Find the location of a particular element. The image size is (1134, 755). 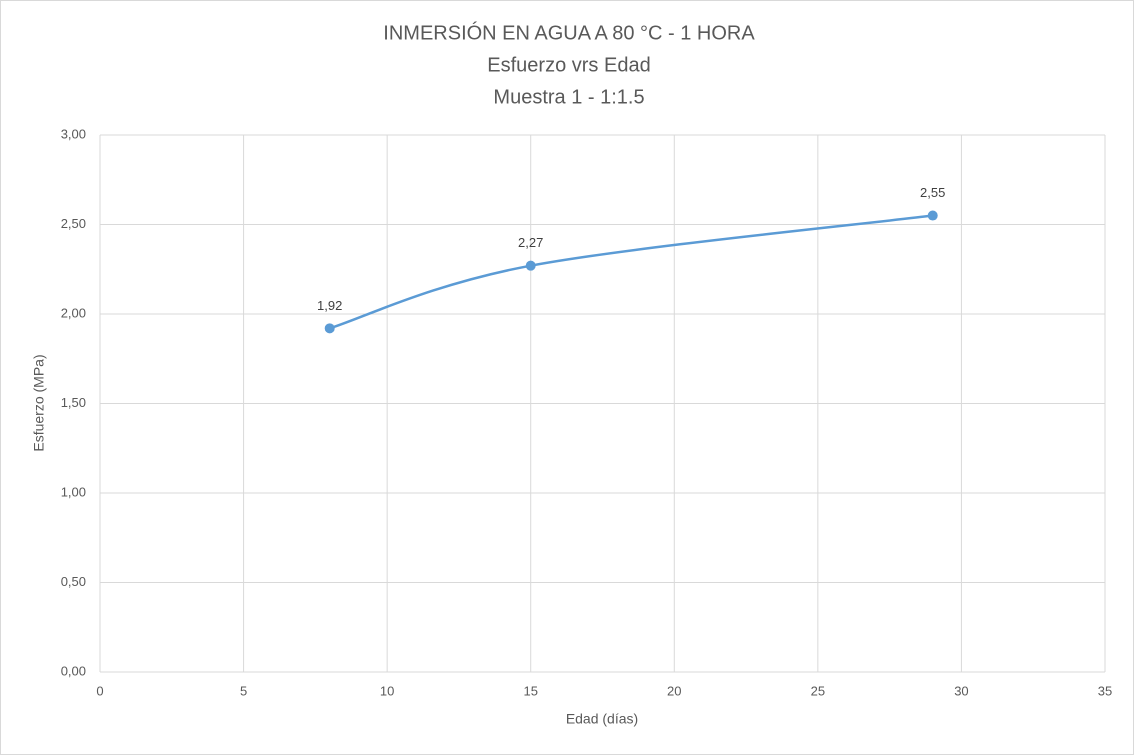

data-label: 2,27 is located at coordinates (530, 242).